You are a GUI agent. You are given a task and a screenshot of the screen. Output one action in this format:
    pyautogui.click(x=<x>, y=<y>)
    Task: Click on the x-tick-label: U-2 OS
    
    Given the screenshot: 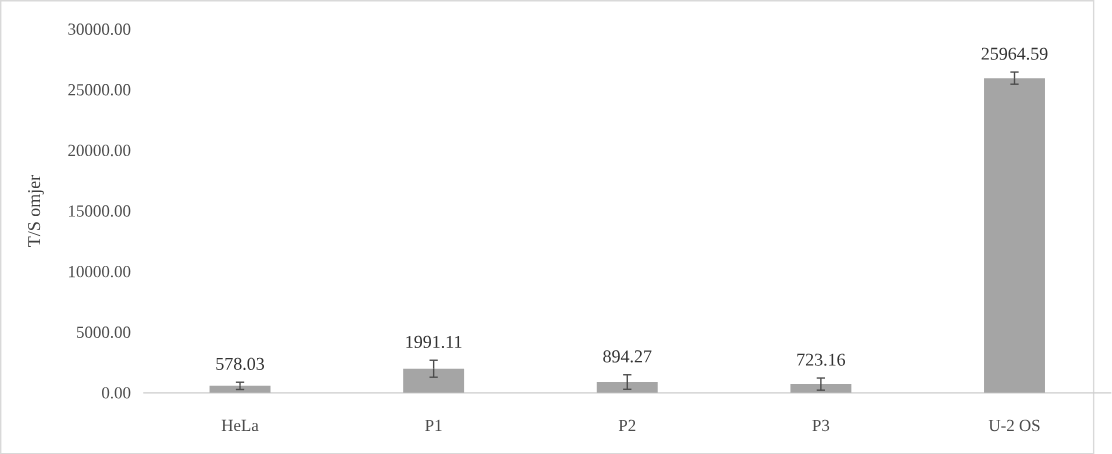 What is the action you would take?
    pyautogui.click(x=1014, y=425)
    